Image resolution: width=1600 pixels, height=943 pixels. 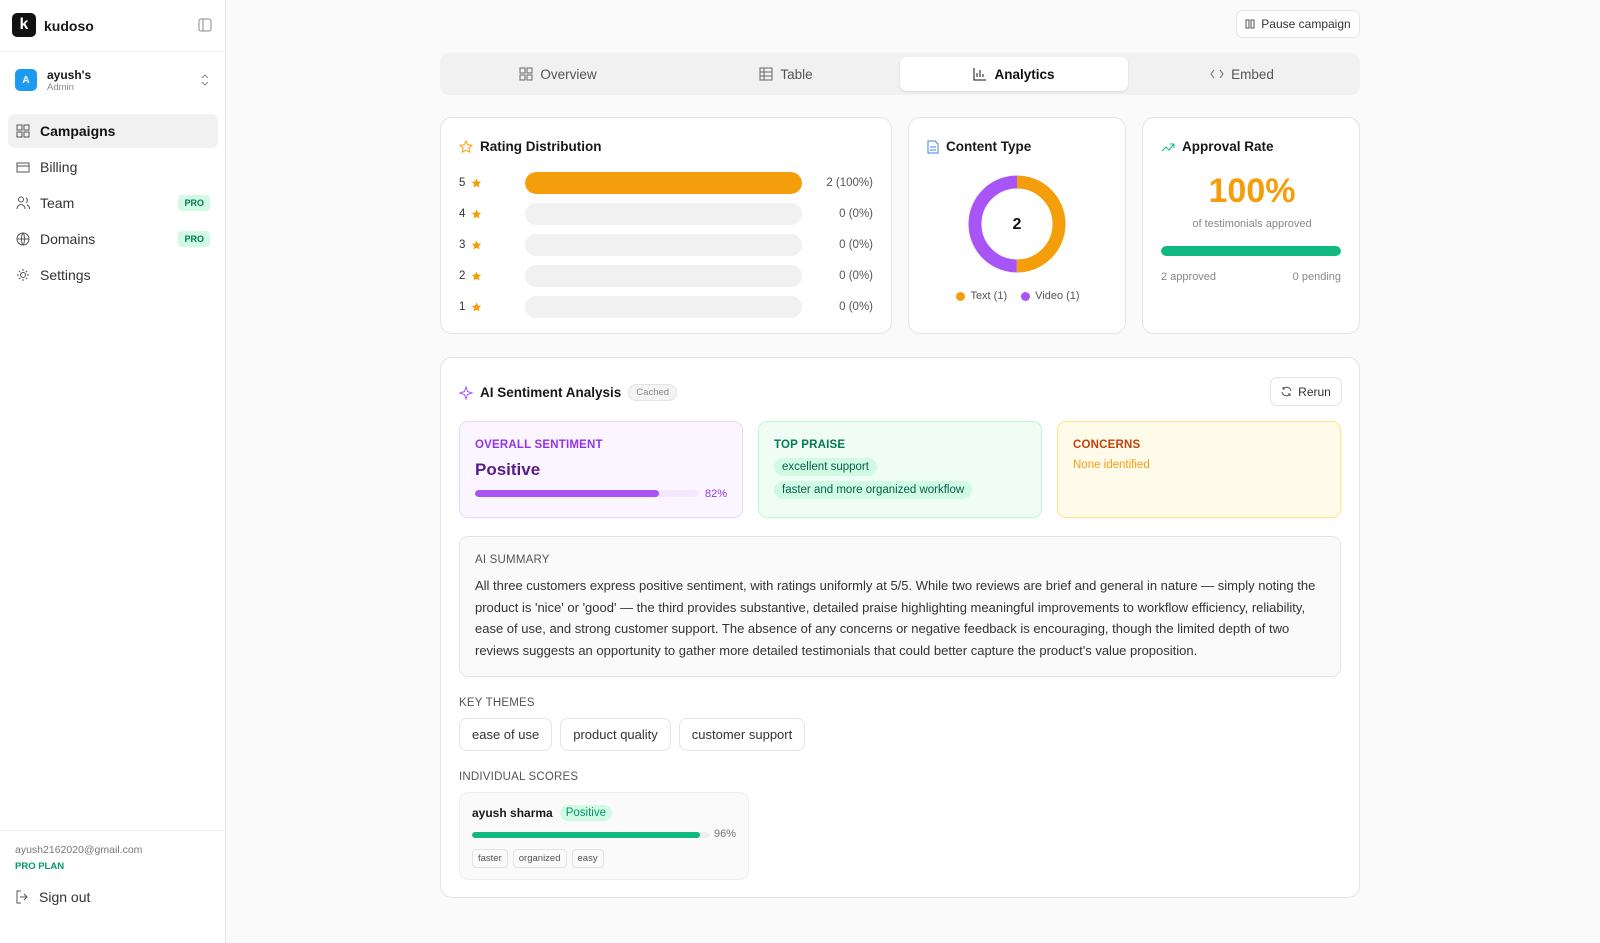 I want to click on card-title: AI Sentiment Analysis, so click(x=551, y=392).